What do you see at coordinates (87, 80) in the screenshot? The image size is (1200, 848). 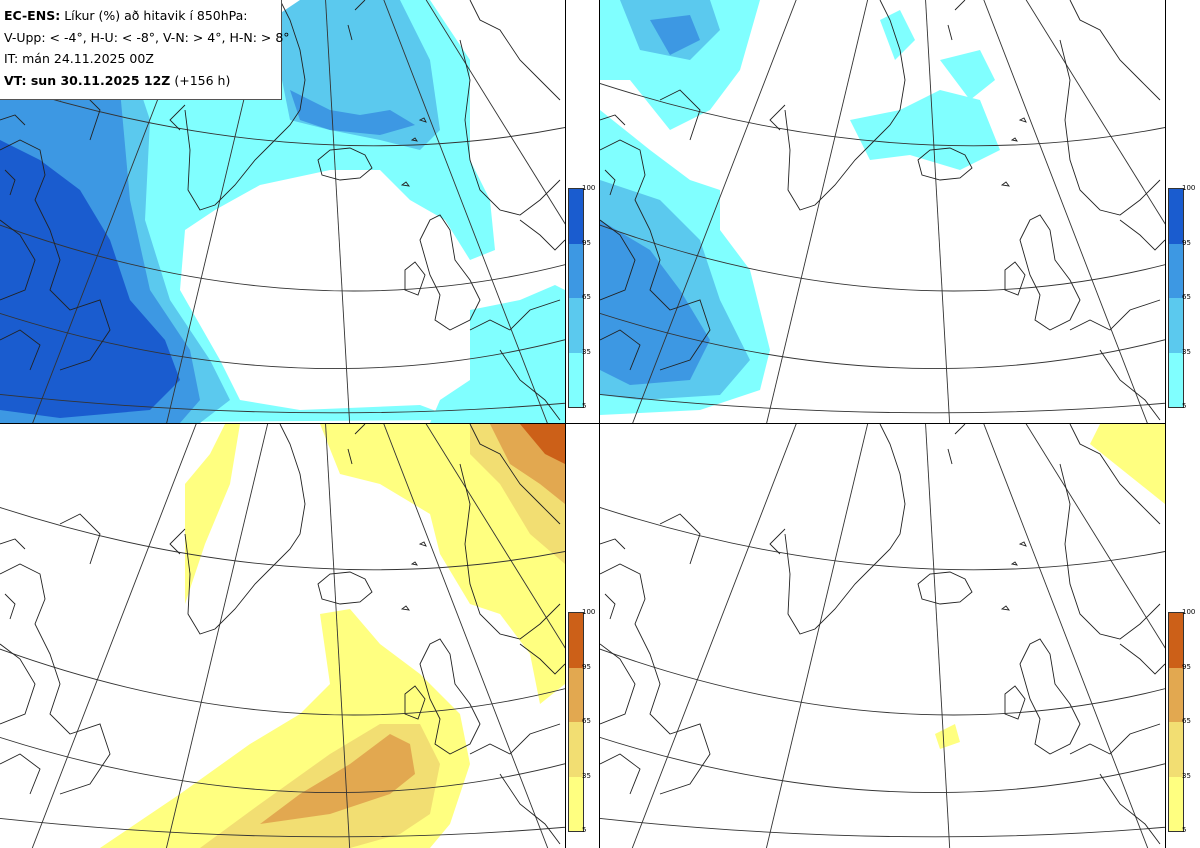 I see `valid-time: VT: sun 30.11.2025 12Z` at bounding box center [87, 80].